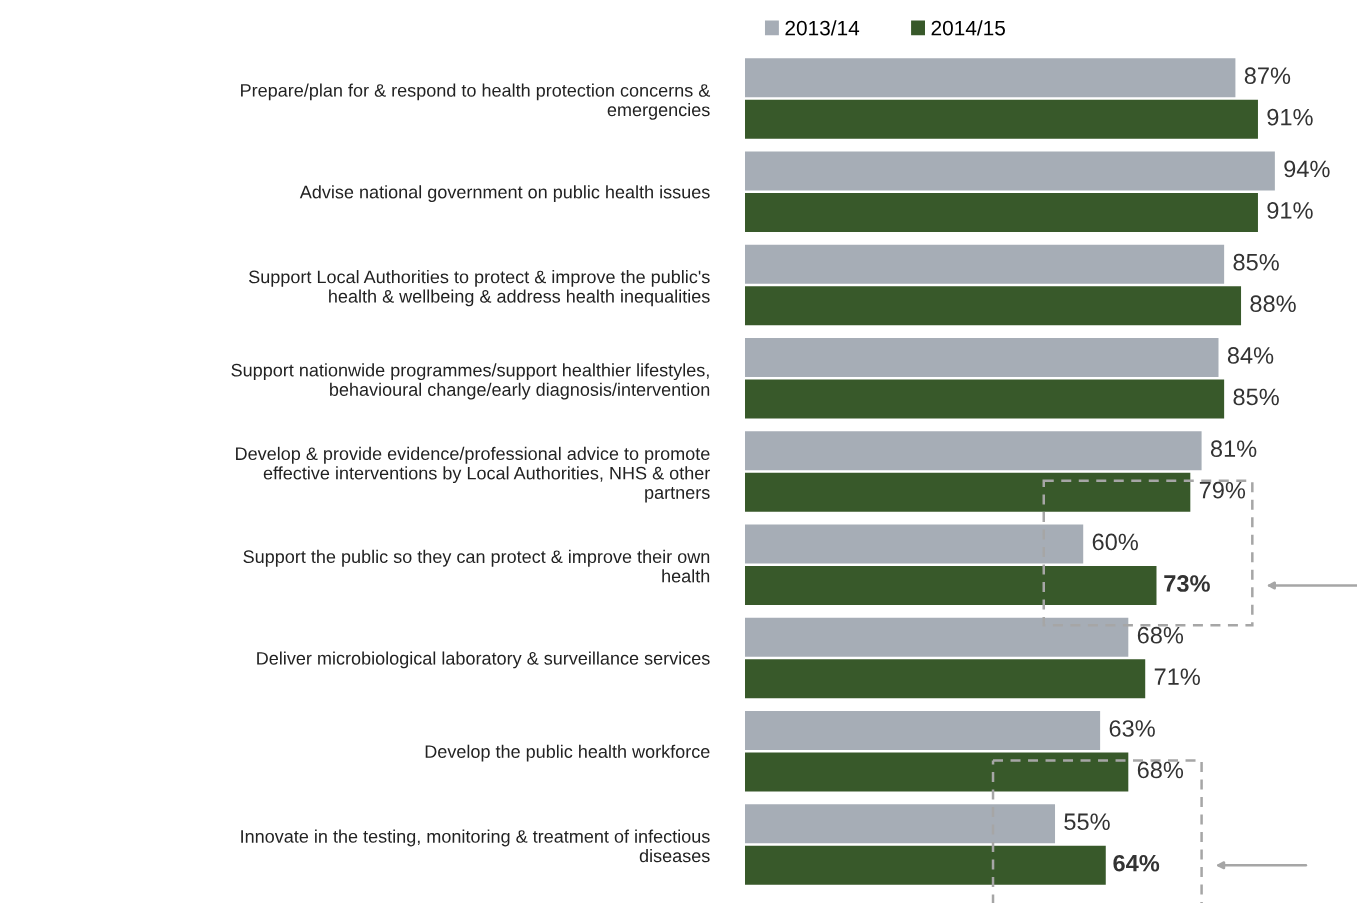 The width and height of the screenshot is (1357, 903). Describe the element at coordinates (1273, 304) in the screenshot. I see `data-label: 88%` at that location.